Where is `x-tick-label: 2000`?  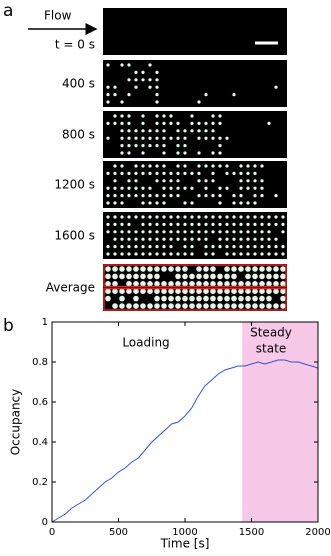
x-tick-label: 2000 is located at coordinates (317, 532).